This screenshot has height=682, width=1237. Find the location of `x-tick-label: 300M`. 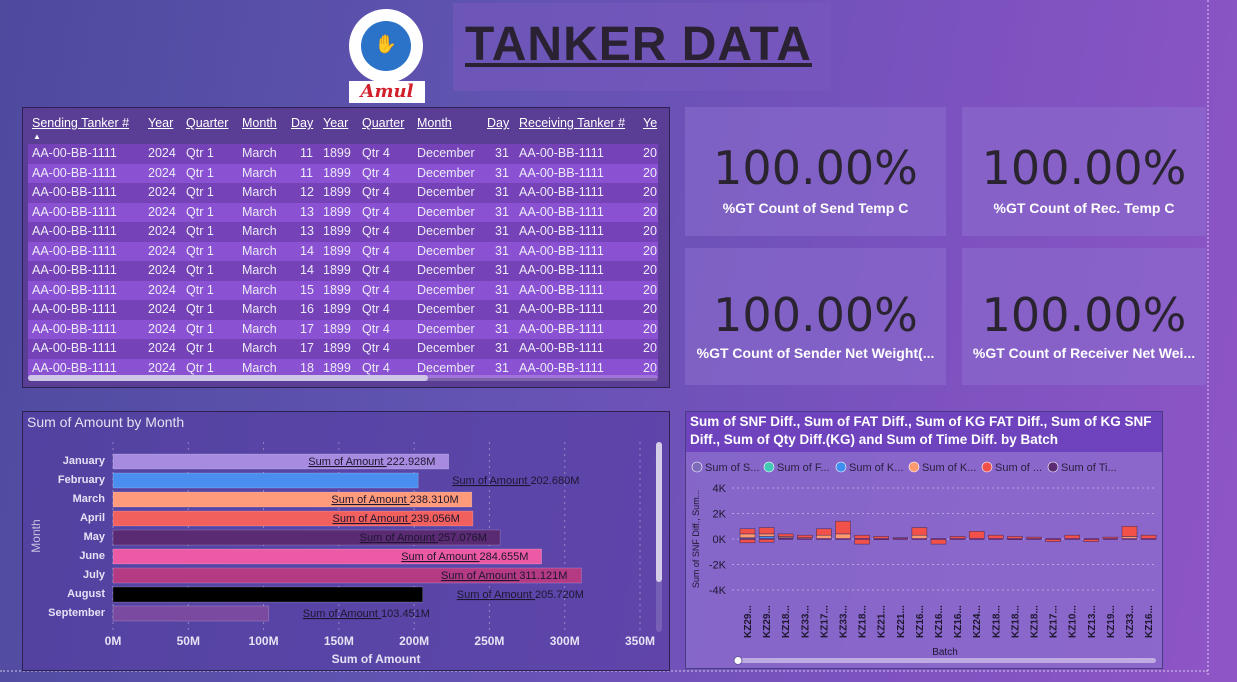

x-tick-label: 300M is located at coordinates (565, 641).